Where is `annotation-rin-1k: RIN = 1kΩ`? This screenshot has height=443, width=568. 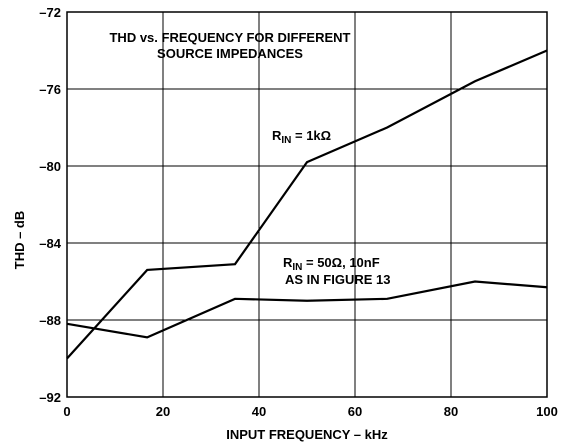 annotation-rin-1k: RIN = 1kΩ is located at coordinates (301, 137).